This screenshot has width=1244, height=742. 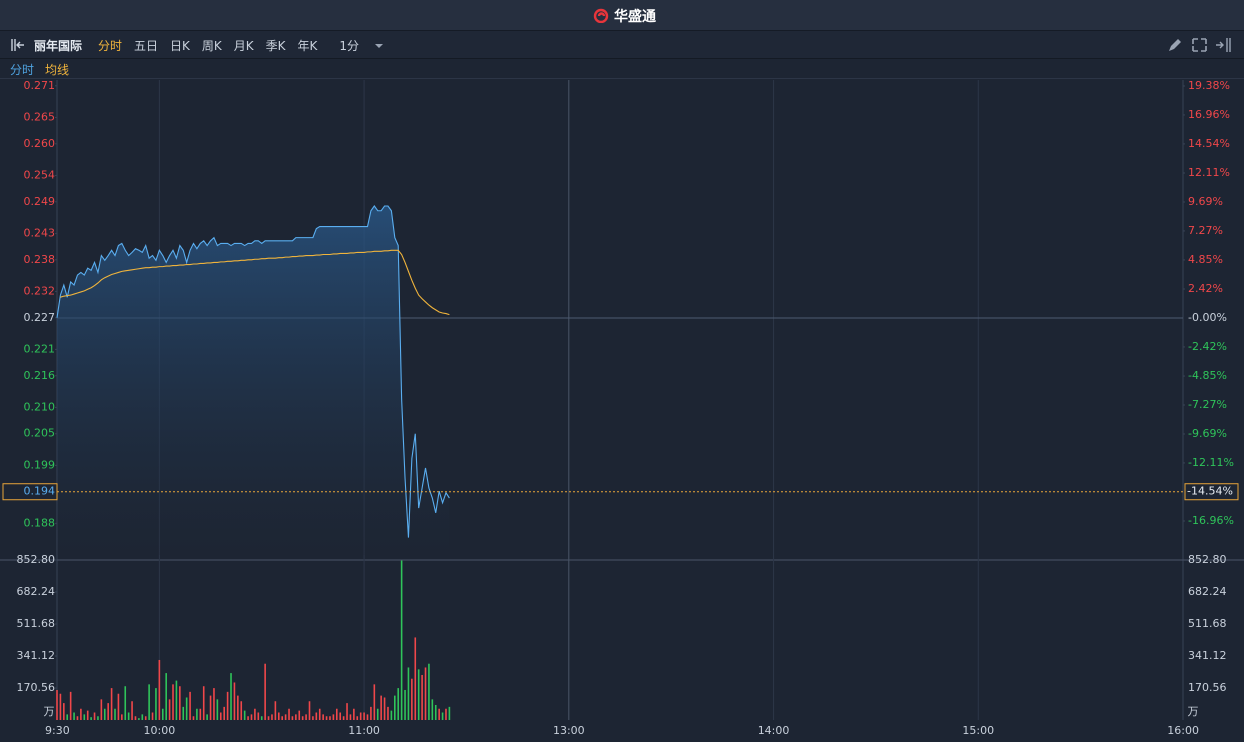 What do you see at coordinates (1209, 172) in the screenshot?
I see `y2-tick-label: 12.11%` at bounding box center [1209, 172].